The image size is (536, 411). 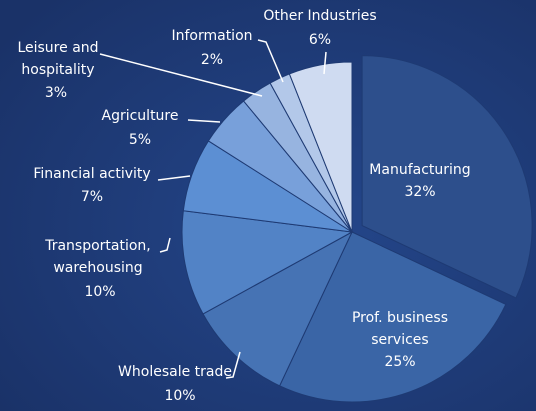 What do you see at coordinates (140, 116) in the screenshot?
I see `slice-label: Agriculture` at bounding box center [140, 116].